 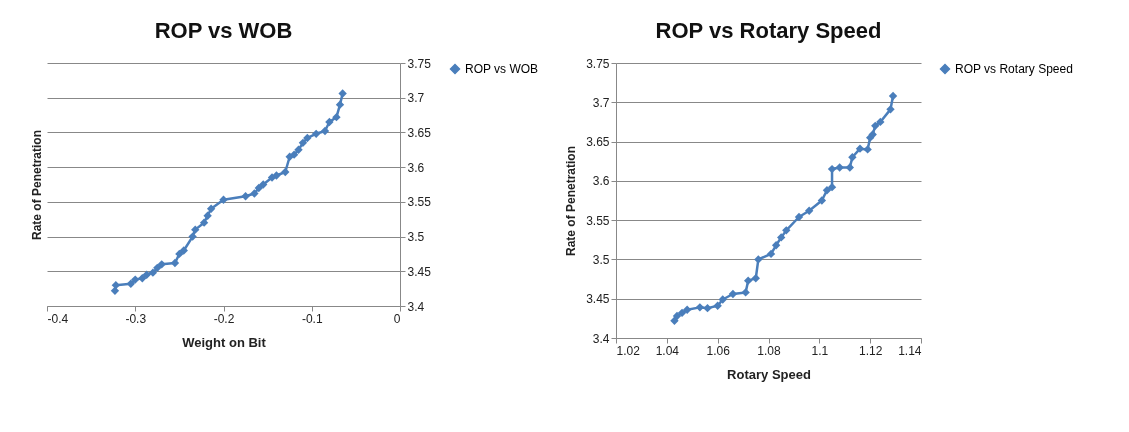 What do you see at coordinates (223, 30) in the screenshot?
I see `chart-title: ROP vs WOB` at bounding box center [223, 30].